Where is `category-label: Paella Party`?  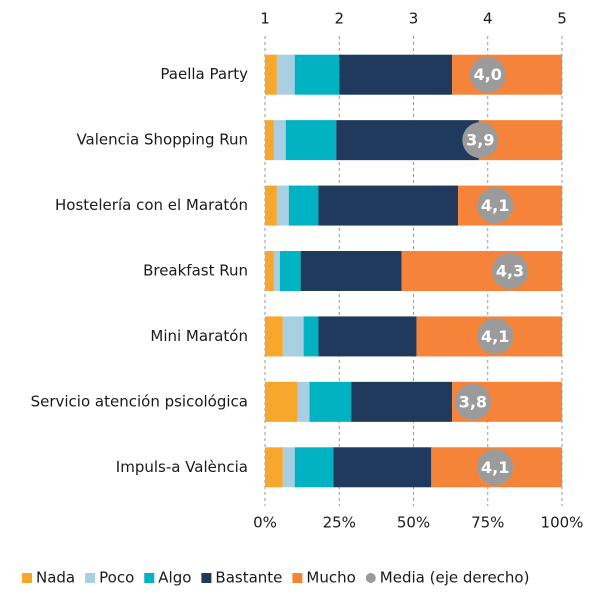 category-label: Paella Party is located at coordinates (204, 74).